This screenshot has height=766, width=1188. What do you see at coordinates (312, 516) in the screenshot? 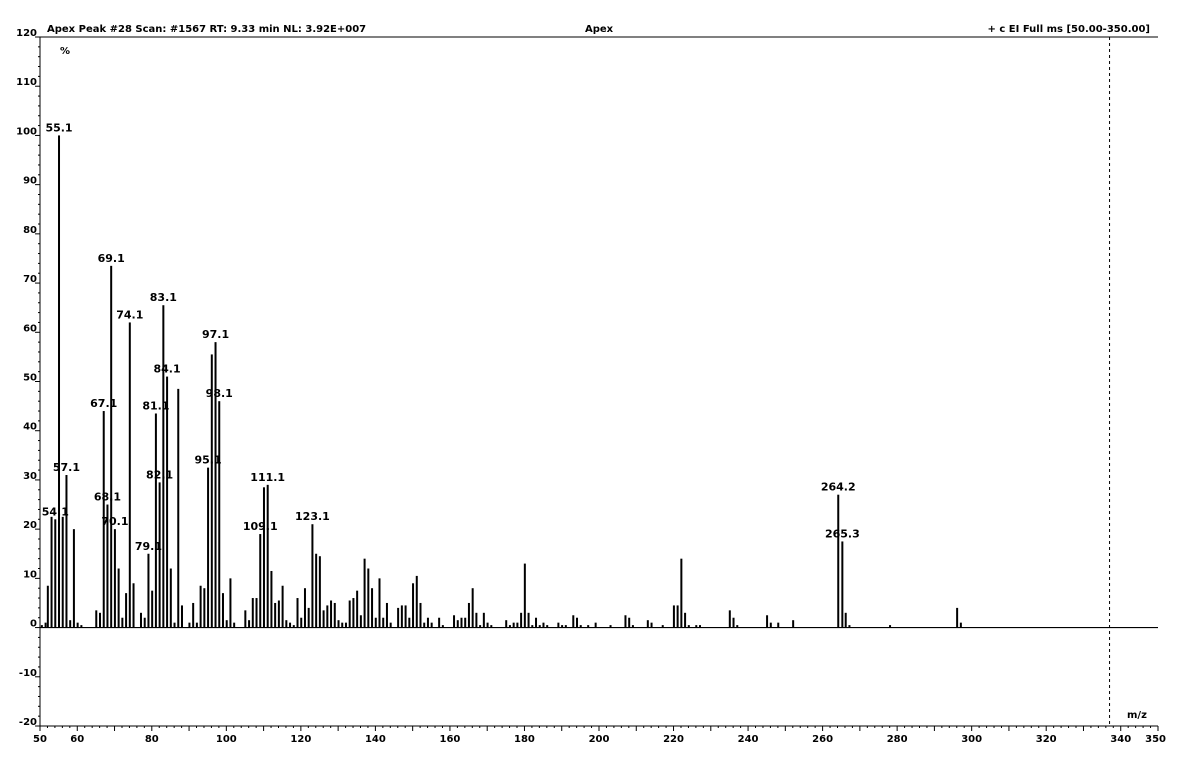
I see `peak-label: 123.1` at bounding box center [312, 516].